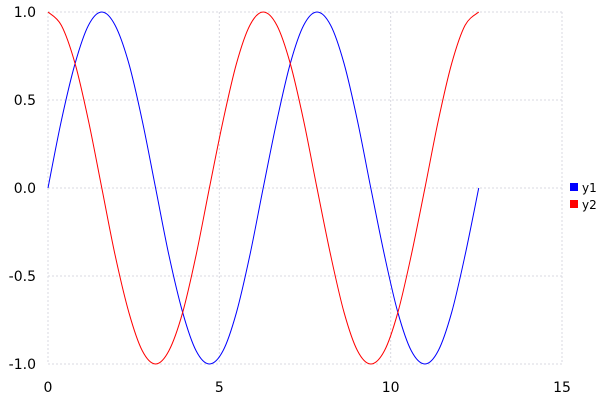 The image size is (600, 400). Describe the element at coordinates (25, 189) in the screenshot. I see `y-tick-label: 0.0` at that location.